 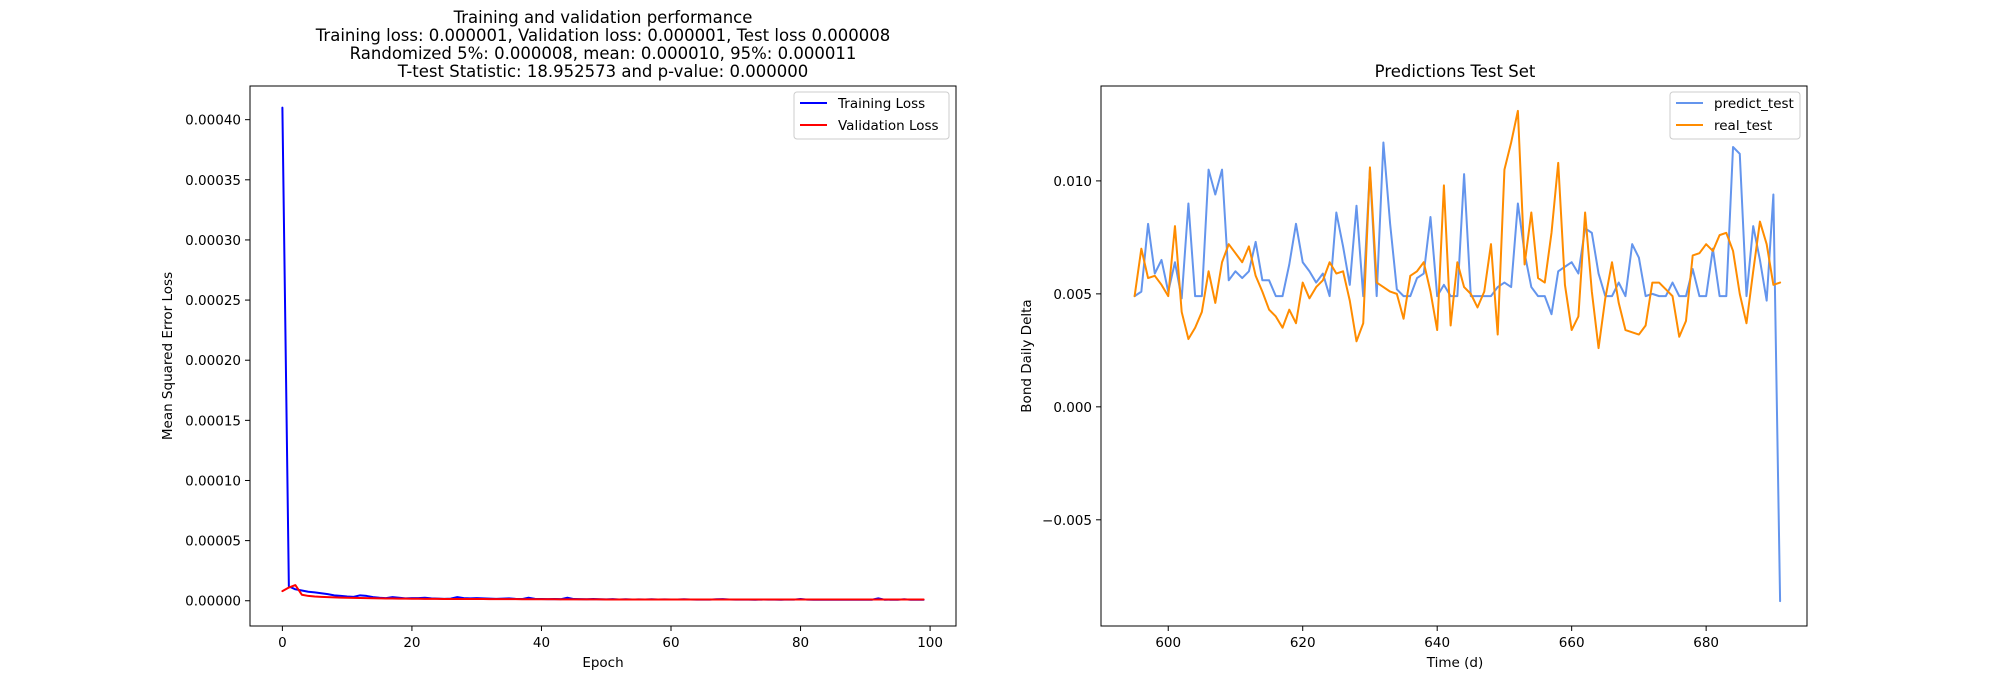 What do you see at coordinates (1572, 643) in the screenshot?
I see `predictions-x-tick-label: 660` at bounding box center [1572, 643].